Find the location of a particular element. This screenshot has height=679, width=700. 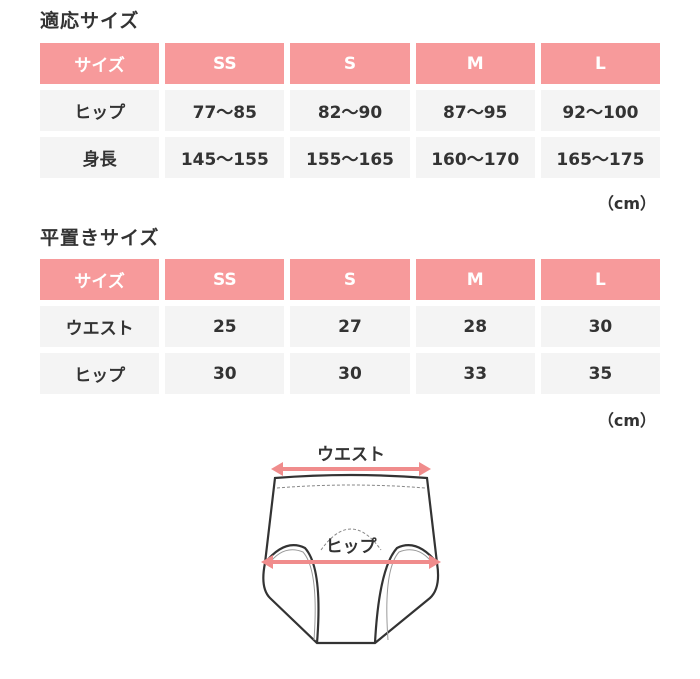

table-cell: 28 is located at coordinates (475, 326).